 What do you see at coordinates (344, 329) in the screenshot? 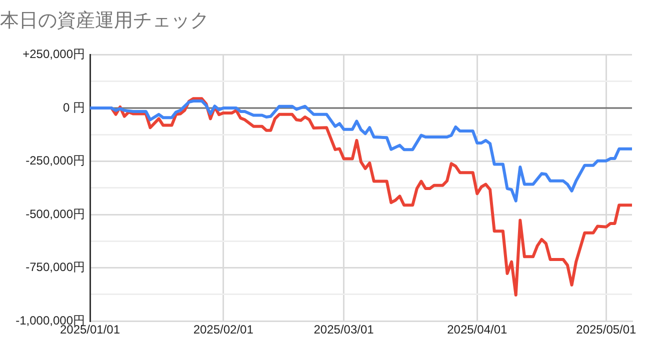
I see `x-tick-label: 2025/03/01` at bounding box center [344, 329].